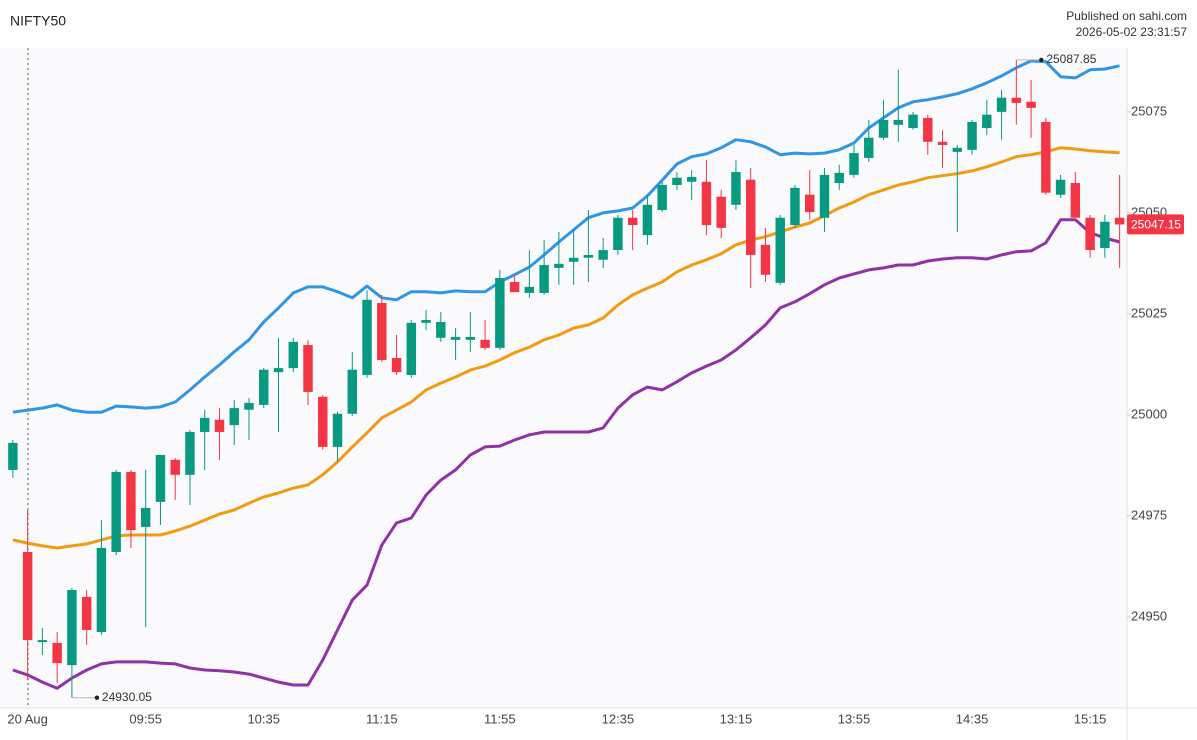 The height and width of the screenshot is (740, 1197). Describe the element at coordinates (1041, 60) in the screenshot. I see `high-marker` at that location.